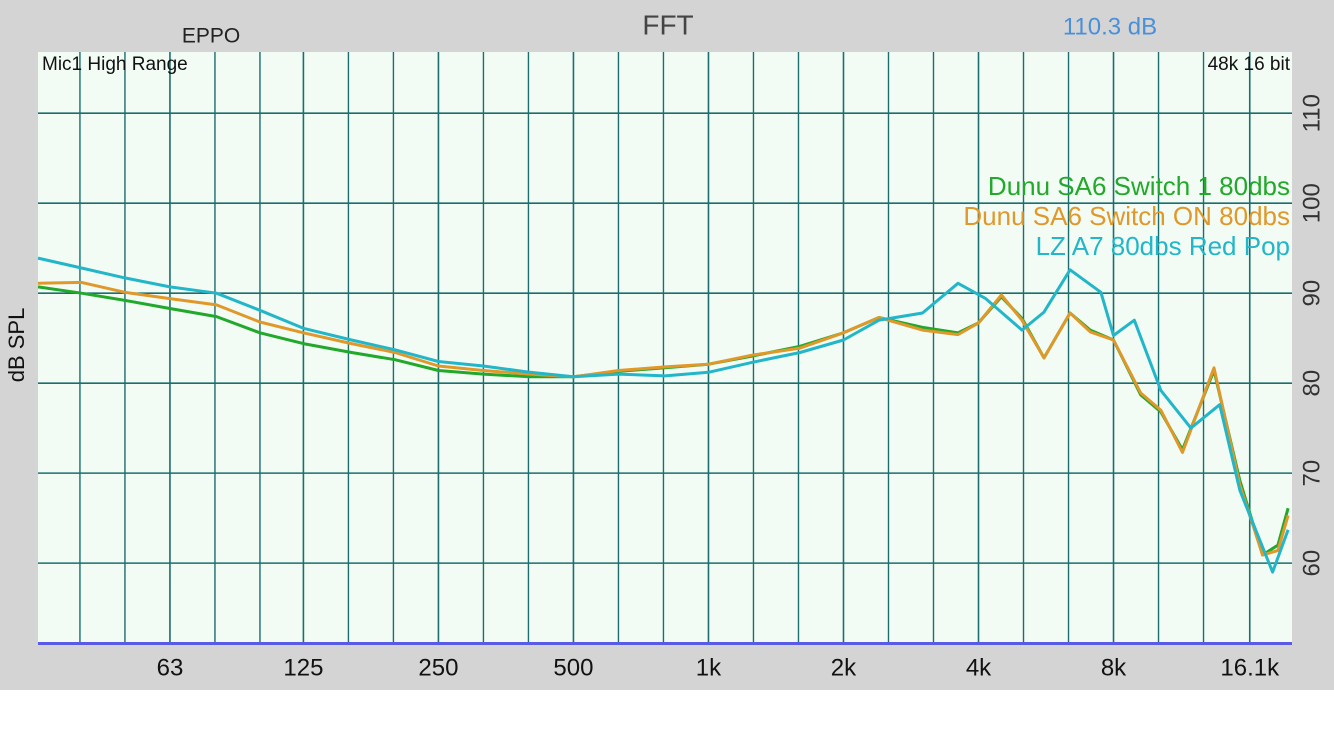  Describe the element at coordinates (667, 24) in the screenshot. I see `chart-title: FFT` at that location.